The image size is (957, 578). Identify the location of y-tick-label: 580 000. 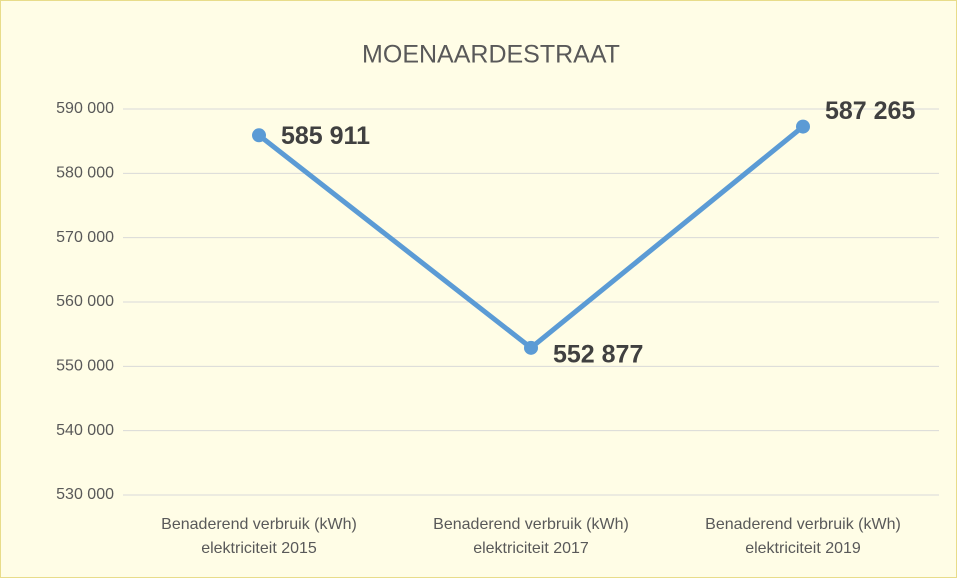
(85, 173).